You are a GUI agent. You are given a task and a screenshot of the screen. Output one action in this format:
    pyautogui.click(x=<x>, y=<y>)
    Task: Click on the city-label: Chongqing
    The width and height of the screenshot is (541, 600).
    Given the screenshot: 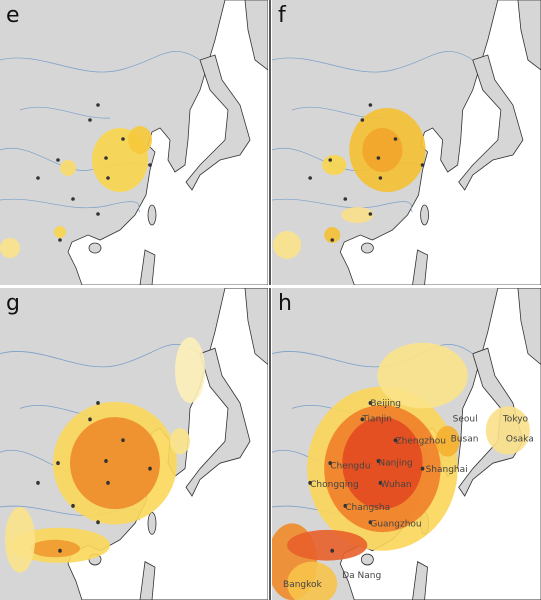 What is the action you would take?
    pyautogui.click(x=334, y=485)
    